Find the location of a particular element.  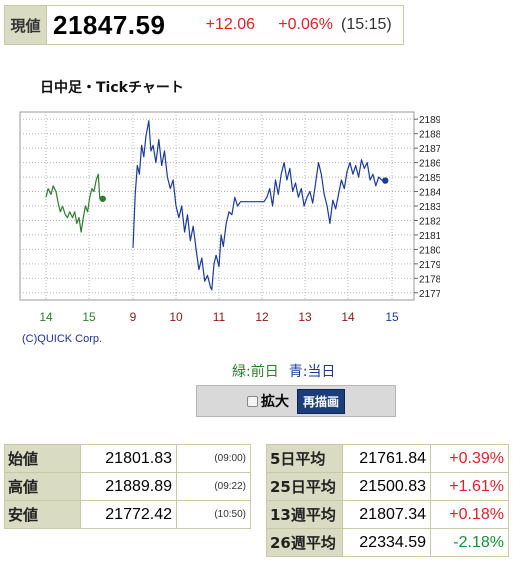

stat-value: 21772.42 is located at coordinates (128, 514).